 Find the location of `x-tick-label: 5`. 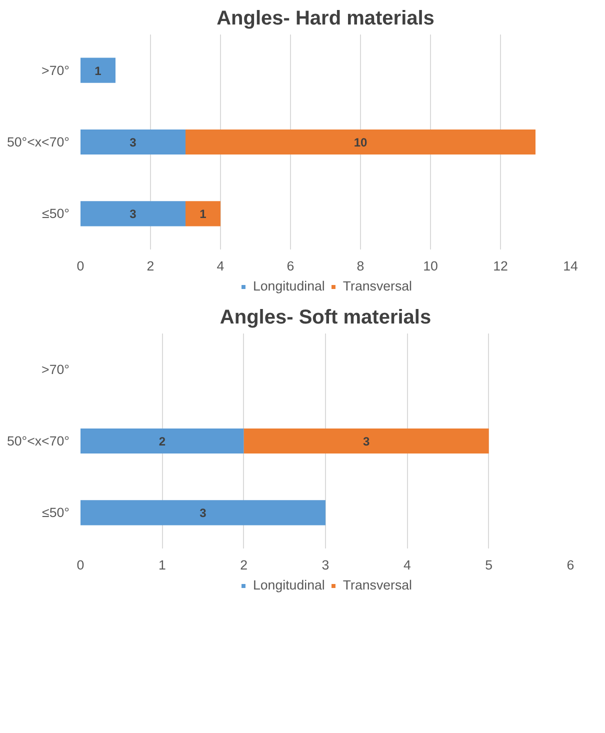

x-tick-label: 5 is located at coordinates (489, 565).